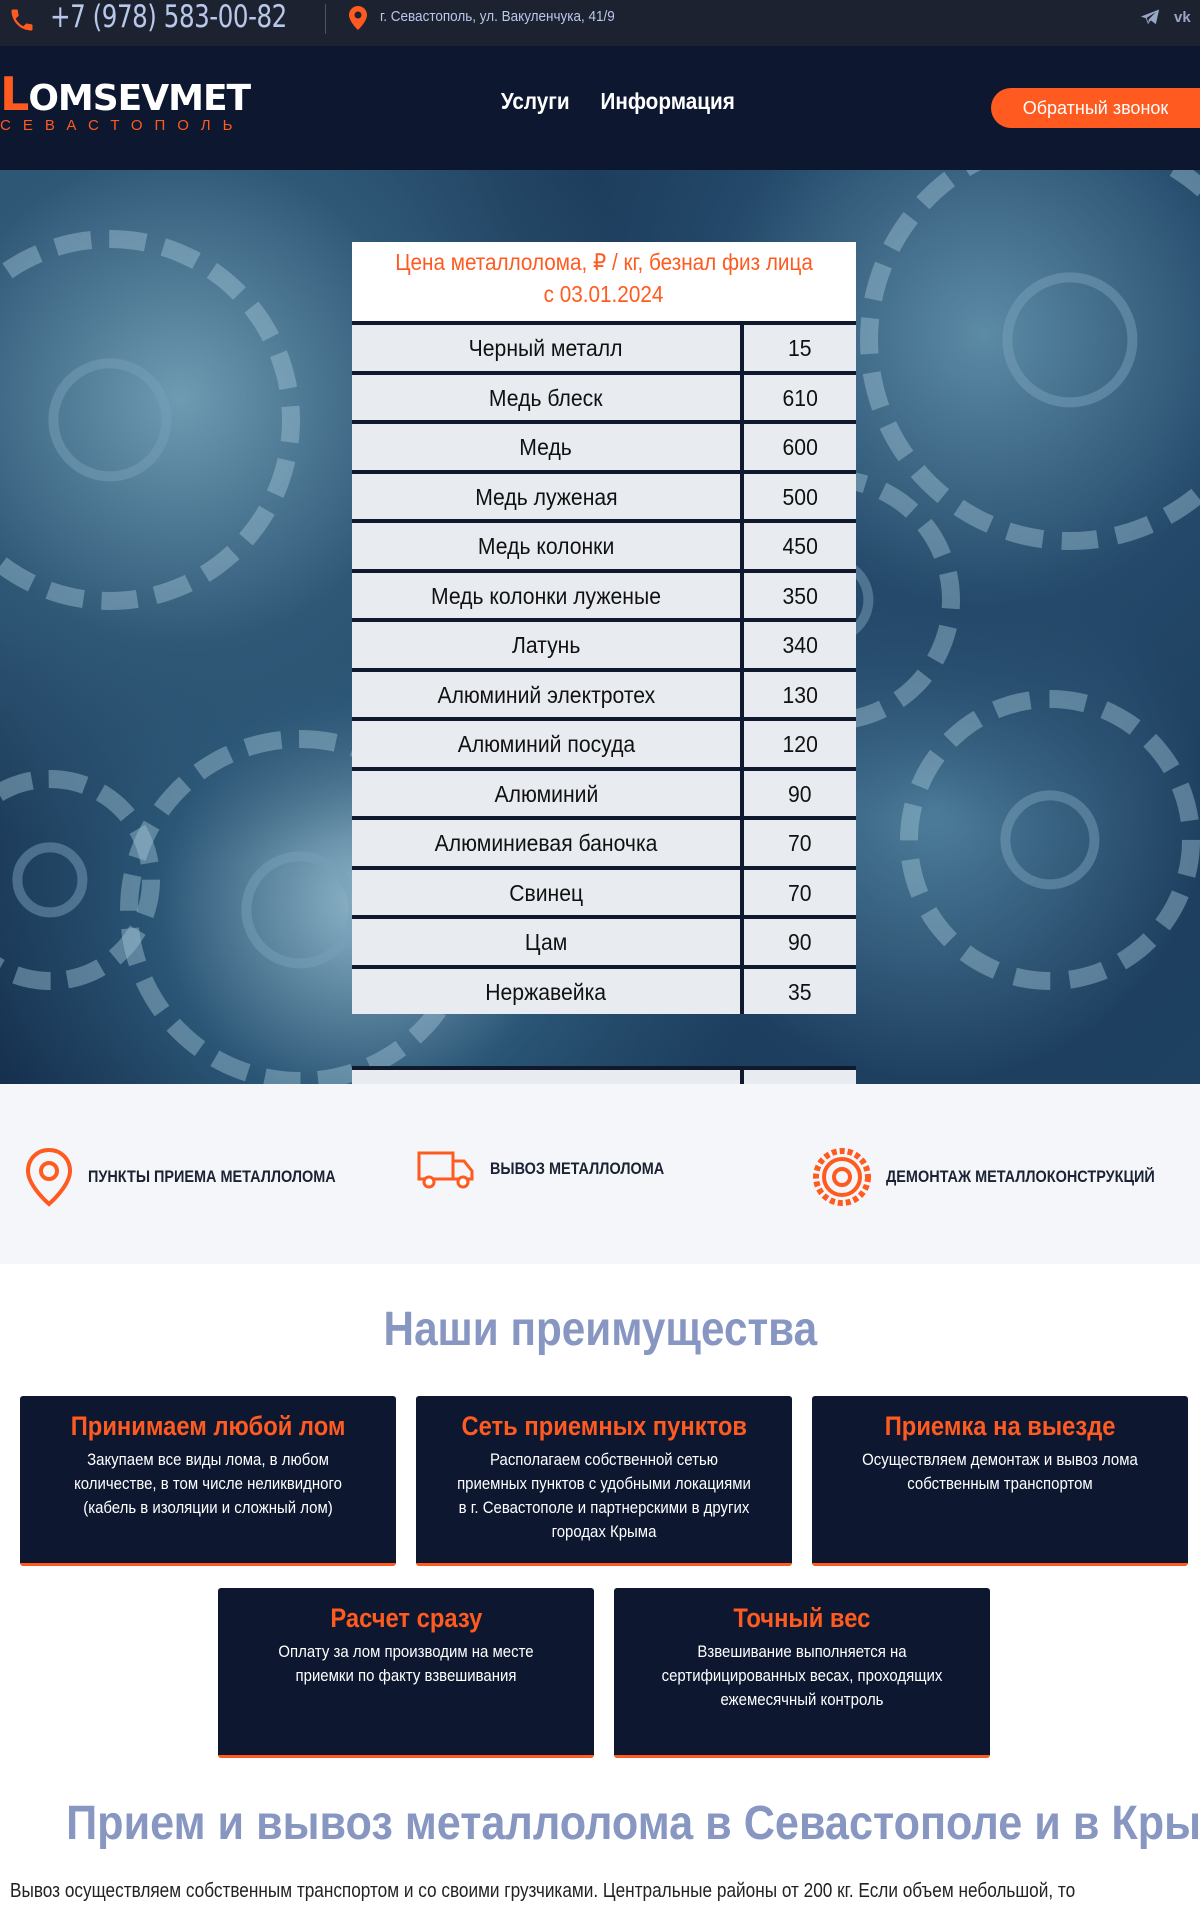  What do you see at coordinates (1020, 1176) in the screenshot?
I see `service-label: Демонтаж металлоконструкций` at bounding box center [1020, 1176].